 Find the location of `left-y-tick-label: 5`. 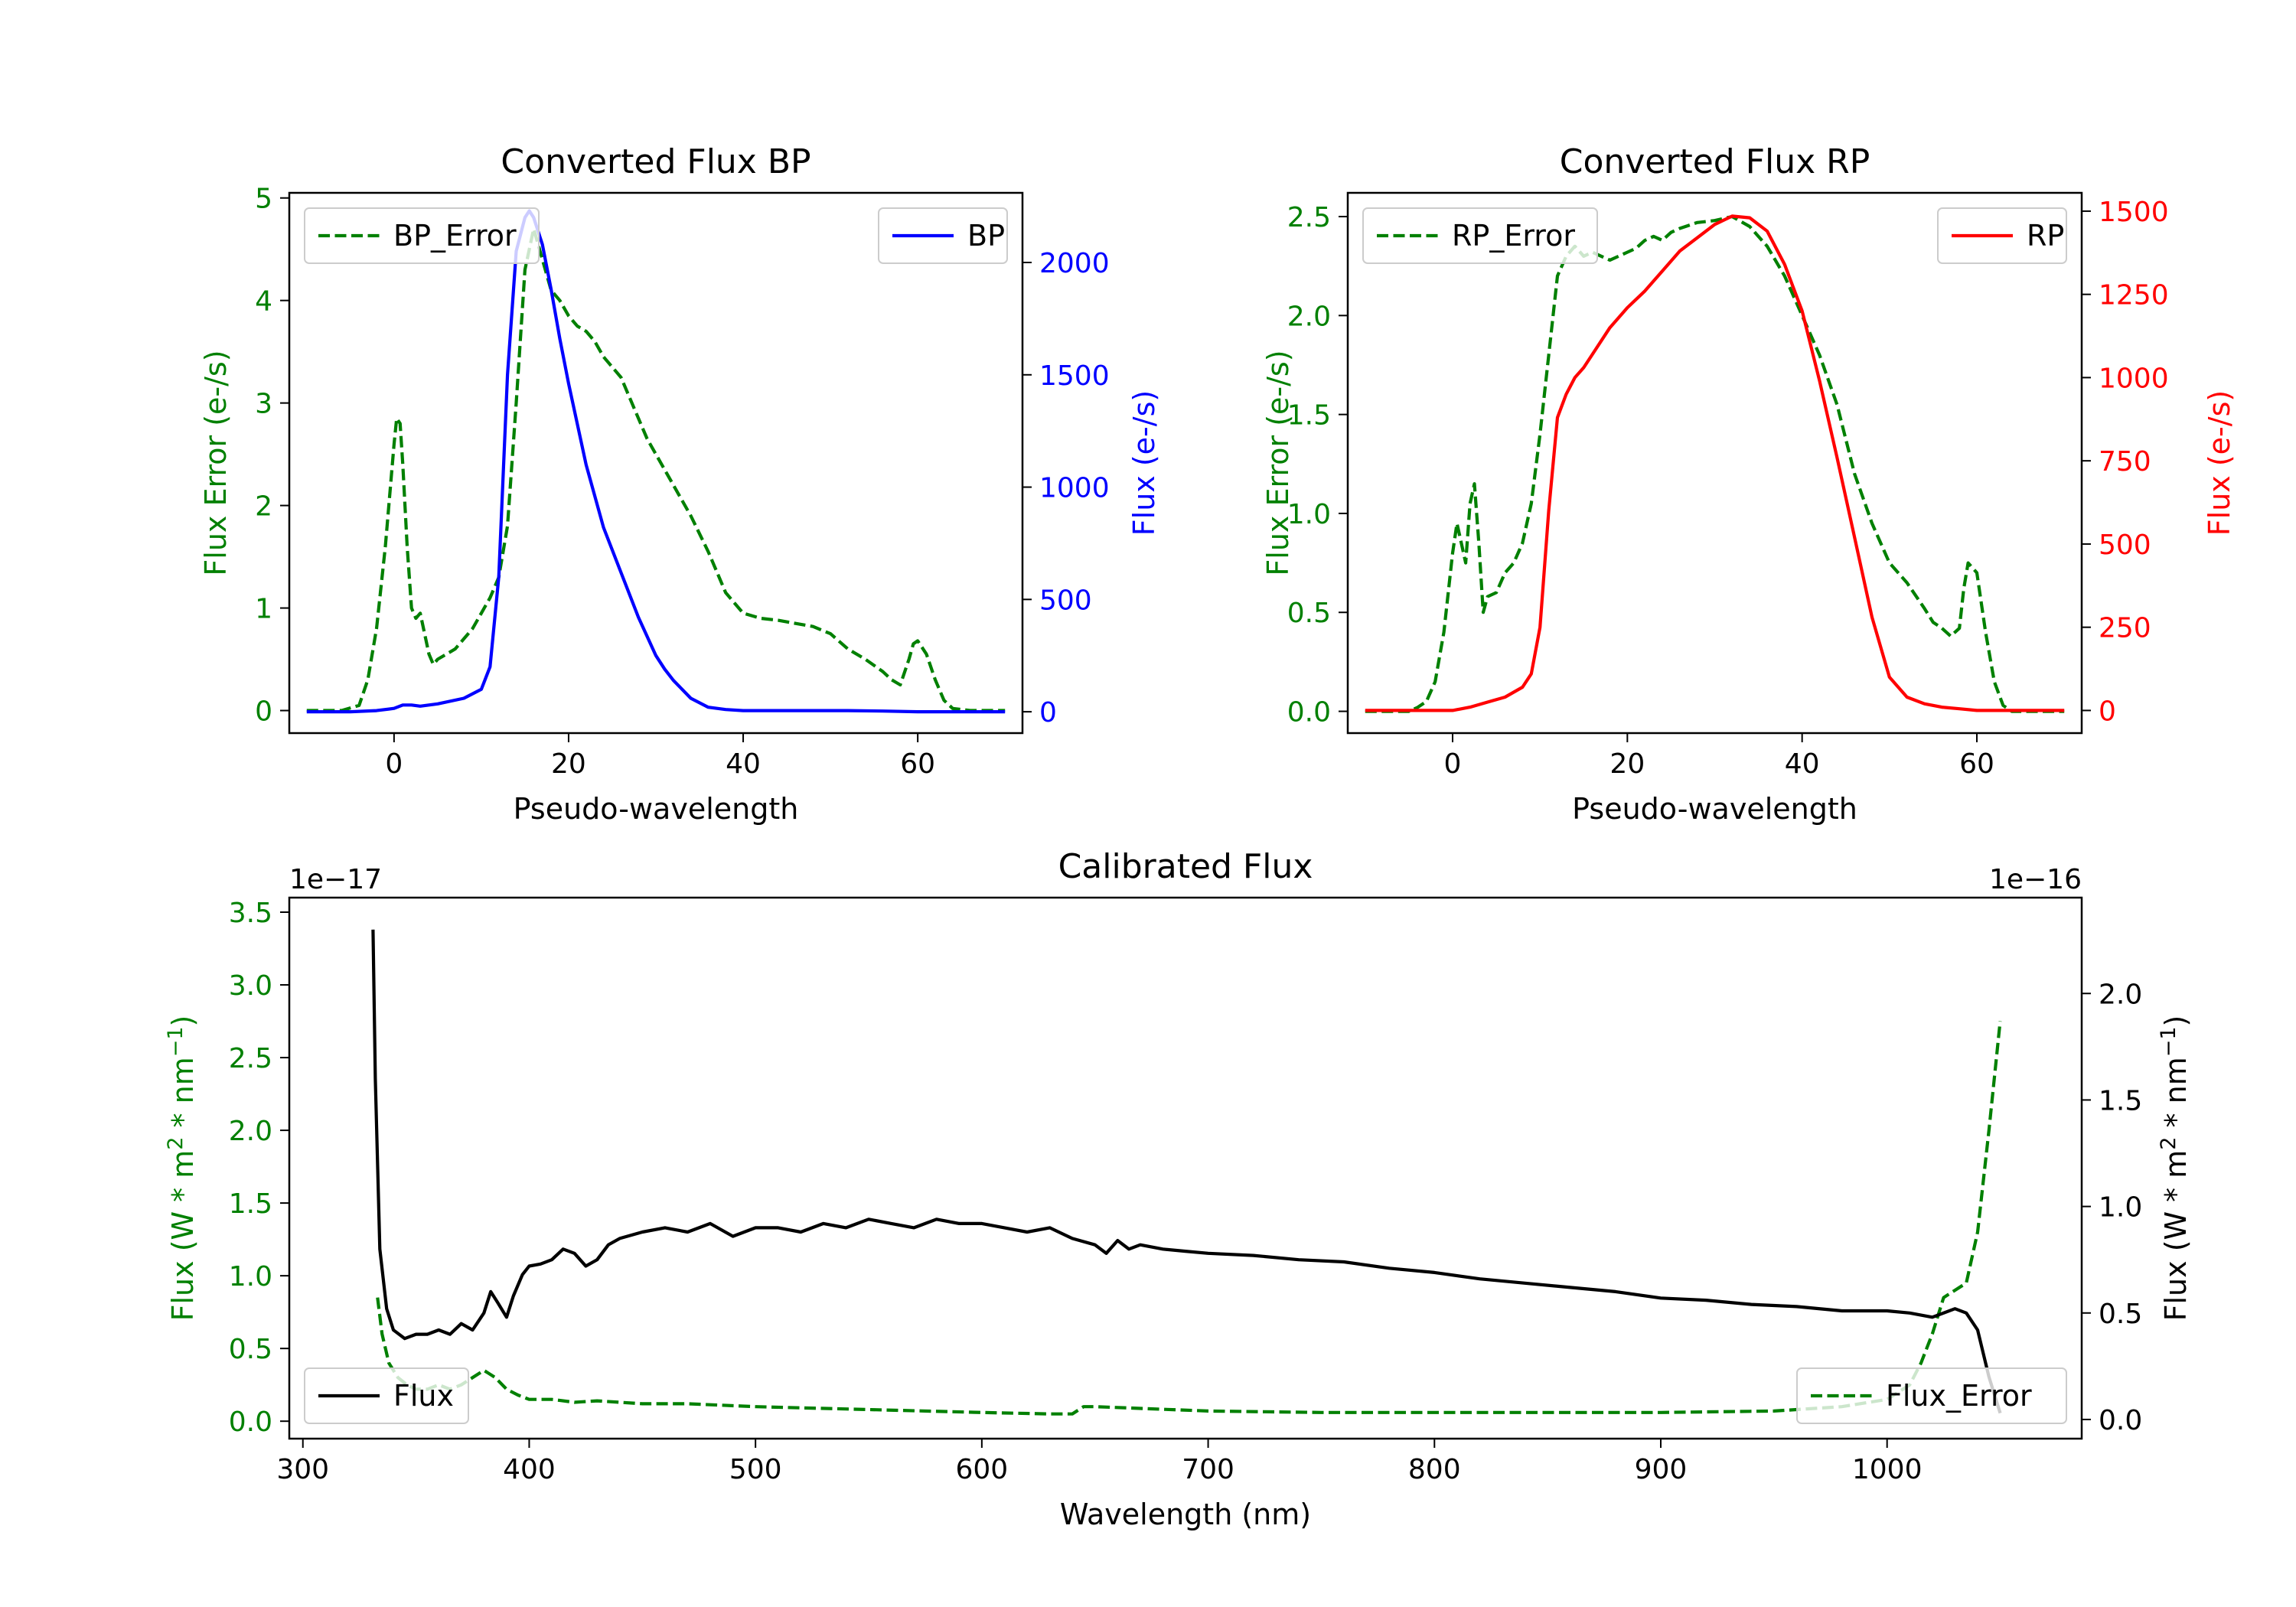

left-y-tick-label: 5 is located at coordinates (263, 200).